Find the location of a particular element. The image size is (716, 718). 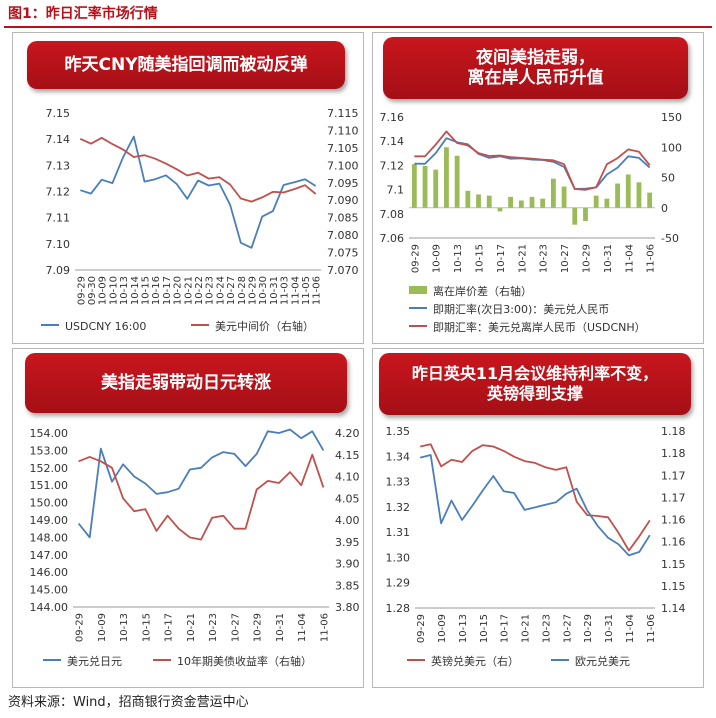

panel-banner: 昨日英央11月会议维持利率不变， 英镑得到支撑 is located at coordinates (535, 384).